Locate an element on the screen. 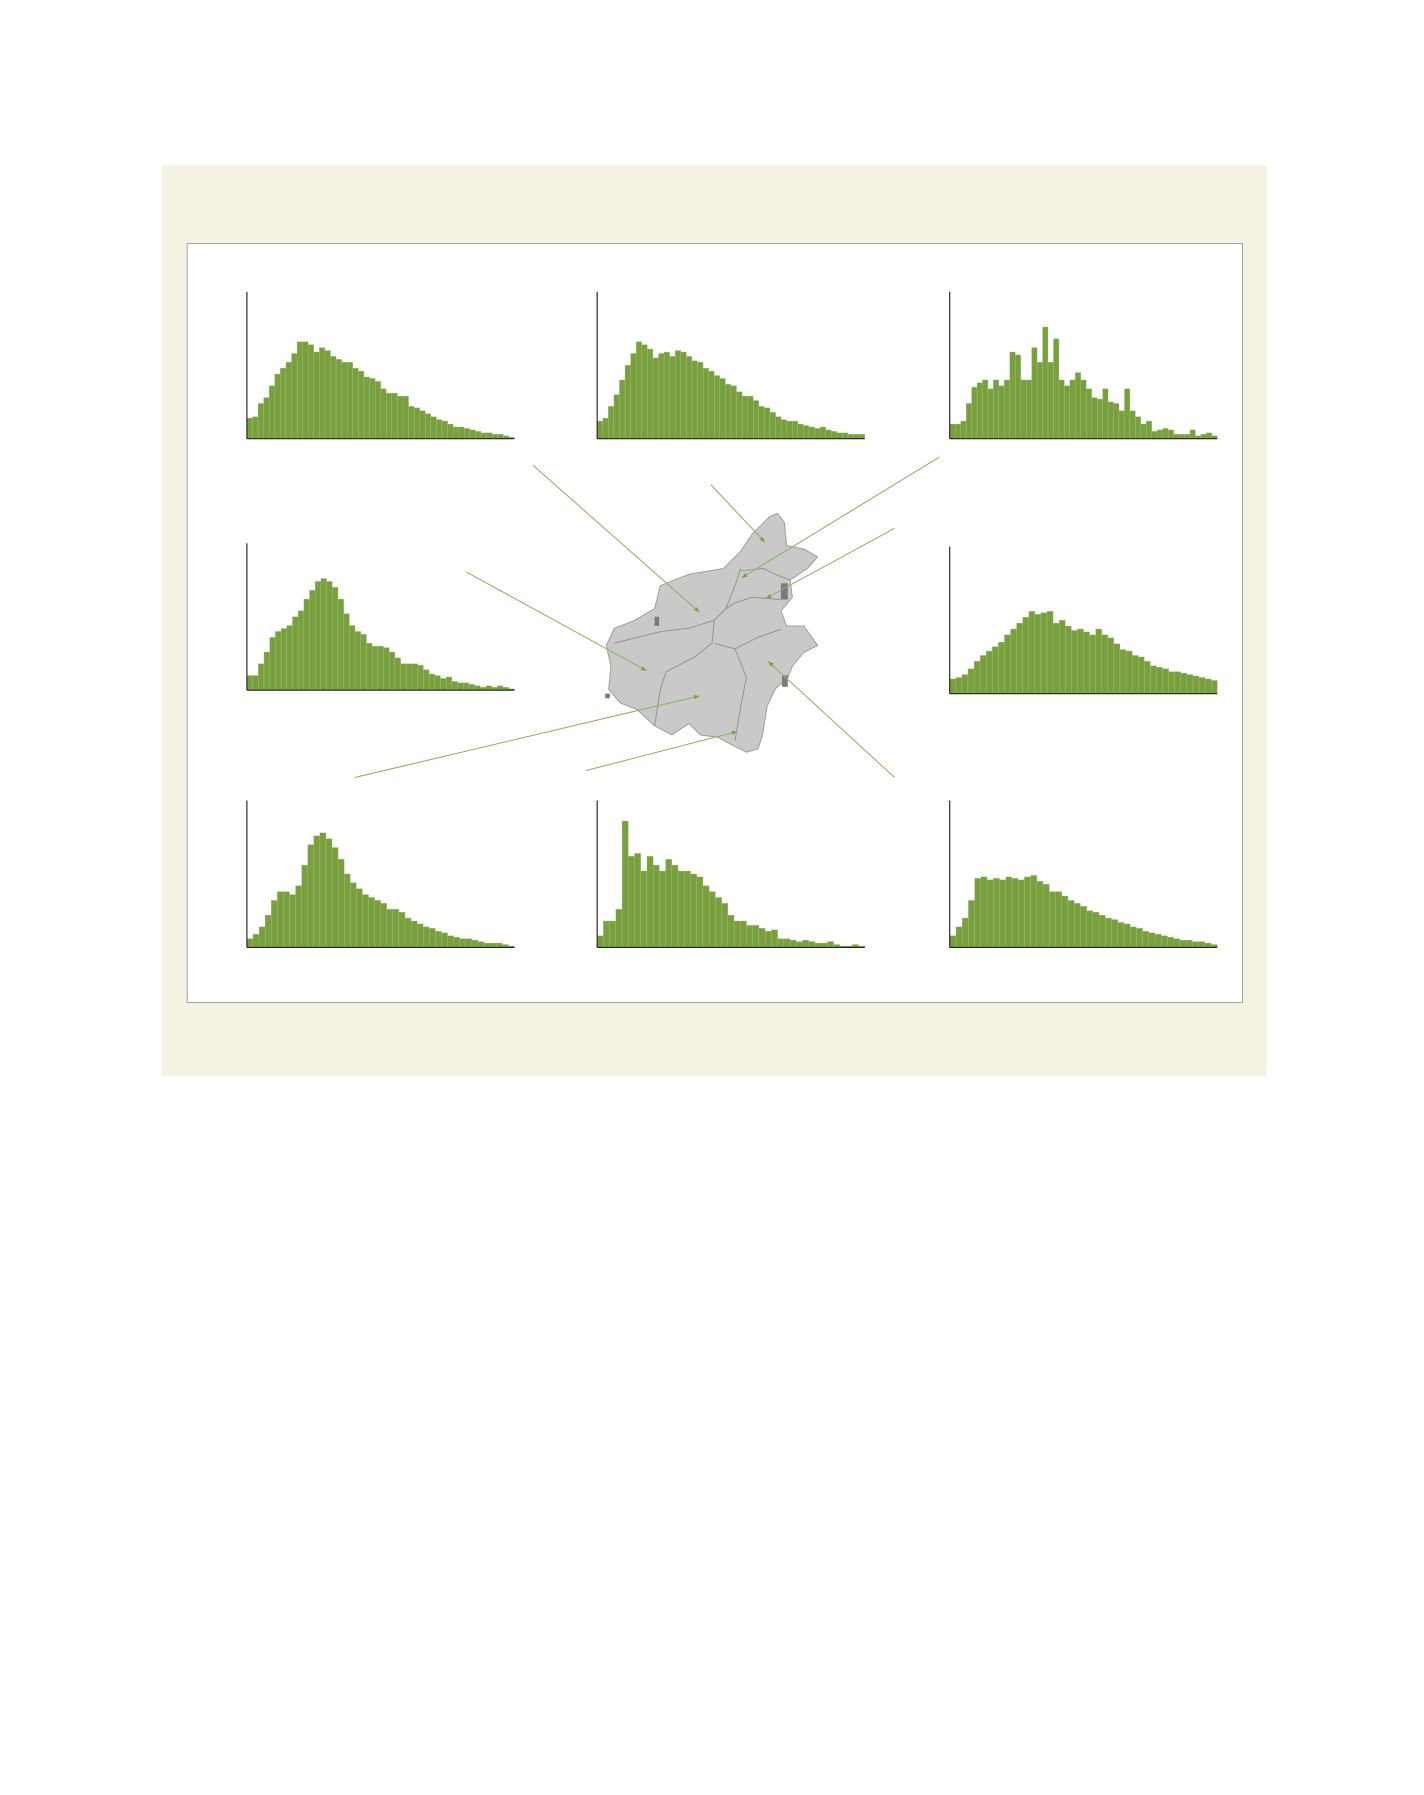  histogram-bottom-right is located at coordinates (1083, 874).